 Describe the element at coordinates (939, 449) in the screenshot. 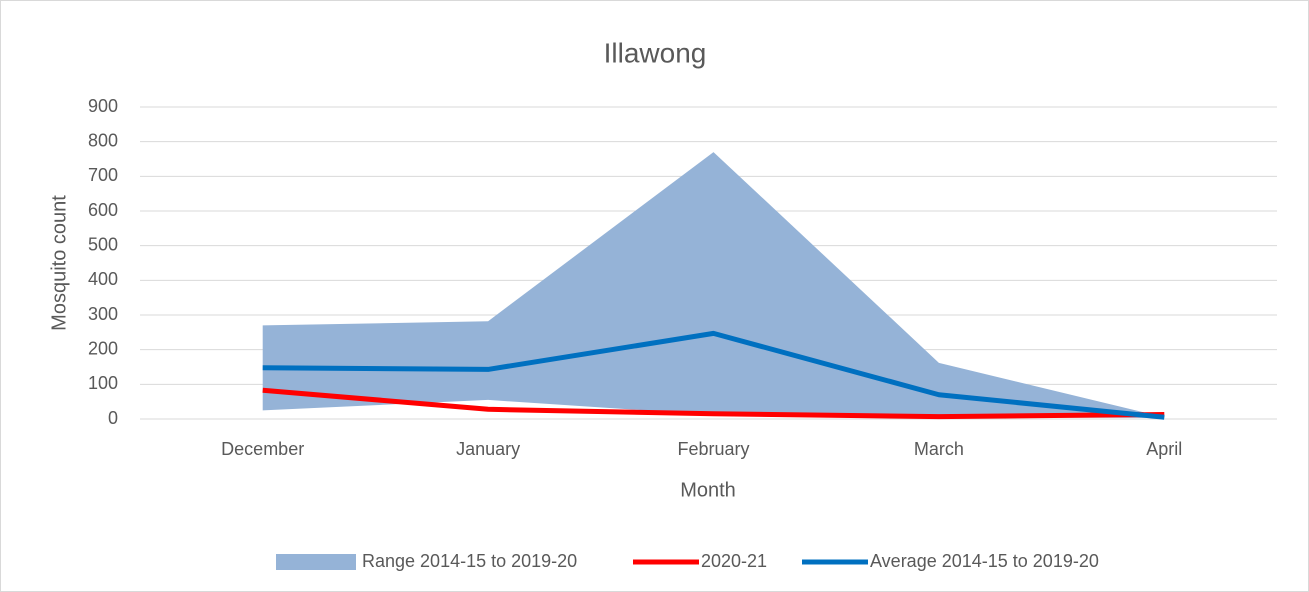

I see `x-tick-label: March` at that location.